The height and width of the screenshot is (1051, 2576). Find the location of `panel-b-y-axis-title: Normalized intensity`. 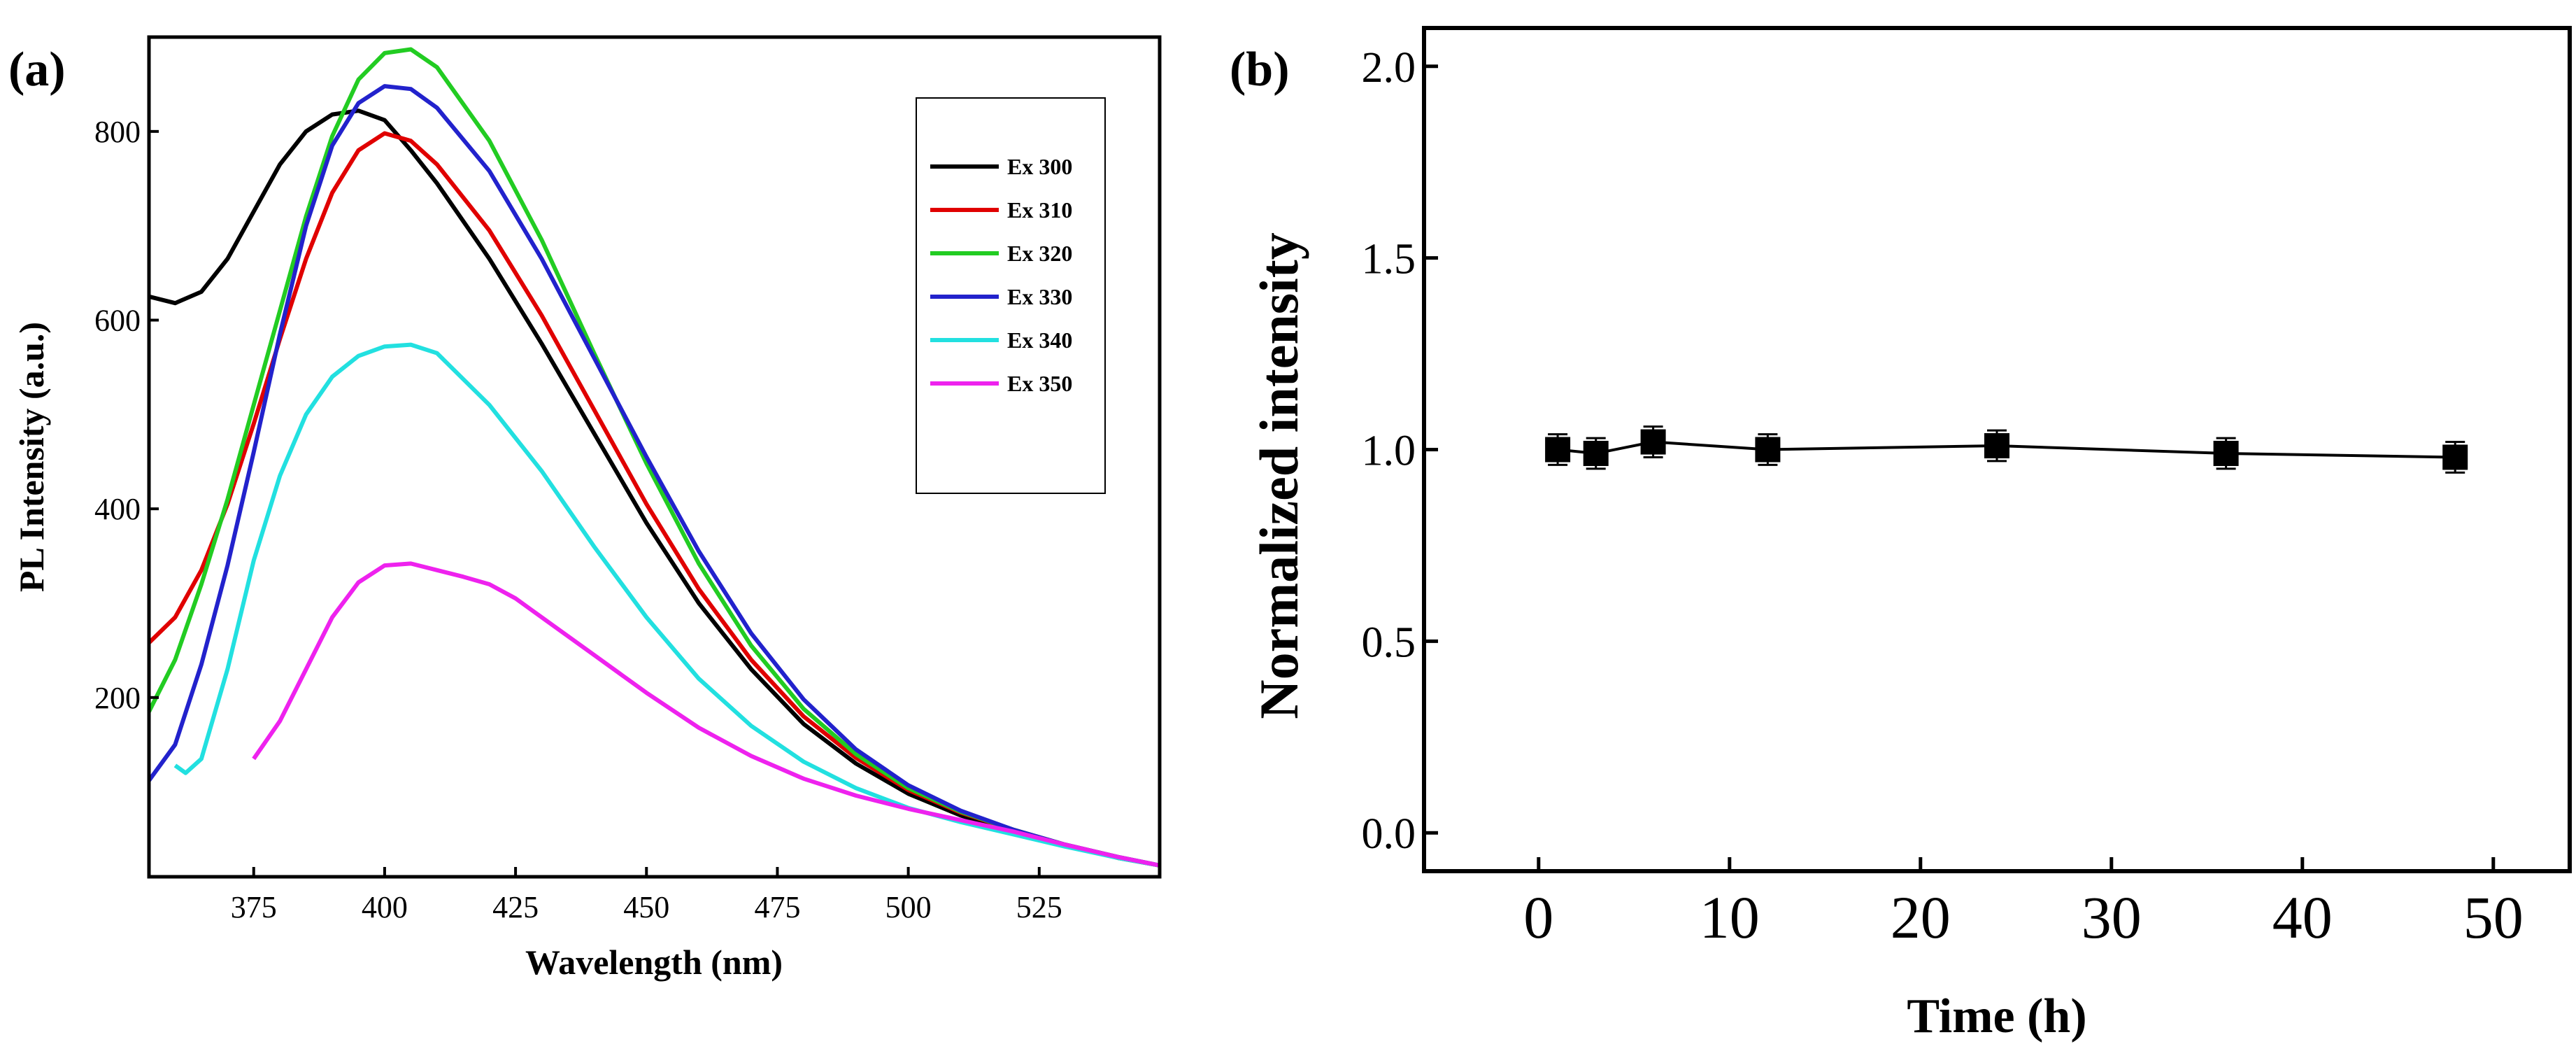

panel-b-y-axis-title: Normalized intensity is located at coordinates (1278, 475).